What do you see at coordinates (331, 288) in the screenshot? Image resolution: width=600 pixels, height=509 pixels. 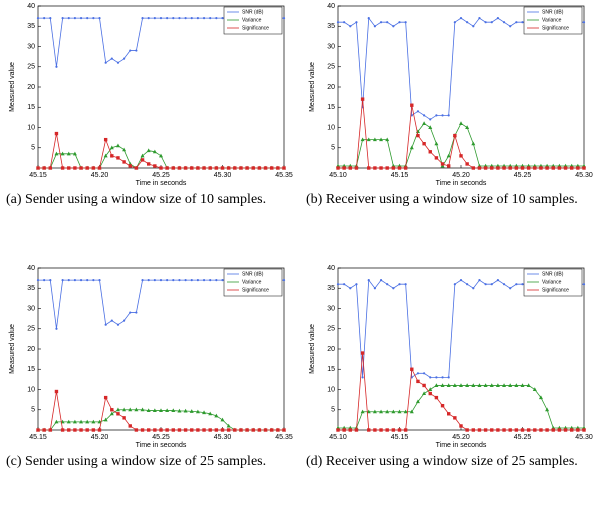 I see `y-tick-label: 35` at bounding box center [331, 288].